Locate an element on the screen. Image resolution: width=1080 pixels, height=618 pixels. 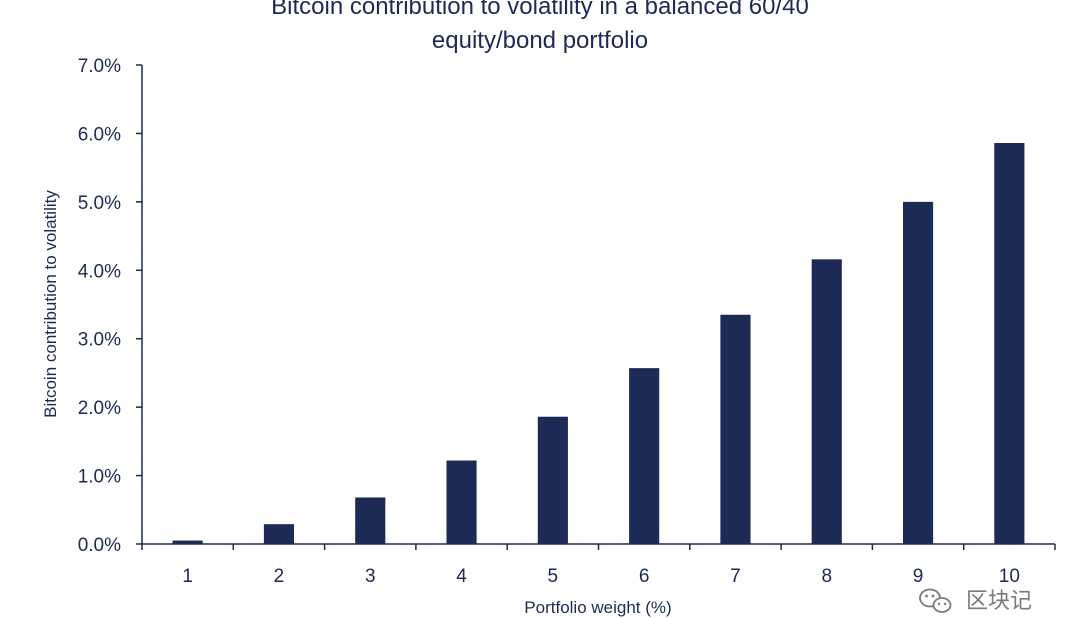
y-axis: 0.0% 1.0% 2.0% 3.0% 4.0% 5.0% 6.0% 7.0% is located at coordinates (110, 306).